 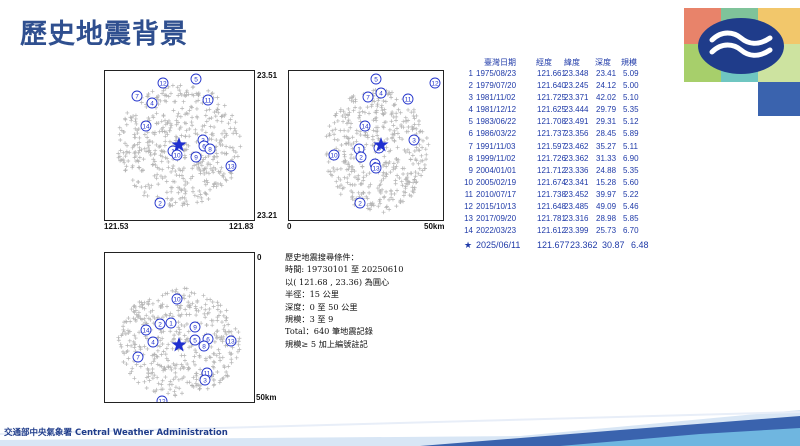 What do you see at coordinates (160, 324) in the screenshot?
I see `event-label-2: 2` at bounding box center [160, 324].